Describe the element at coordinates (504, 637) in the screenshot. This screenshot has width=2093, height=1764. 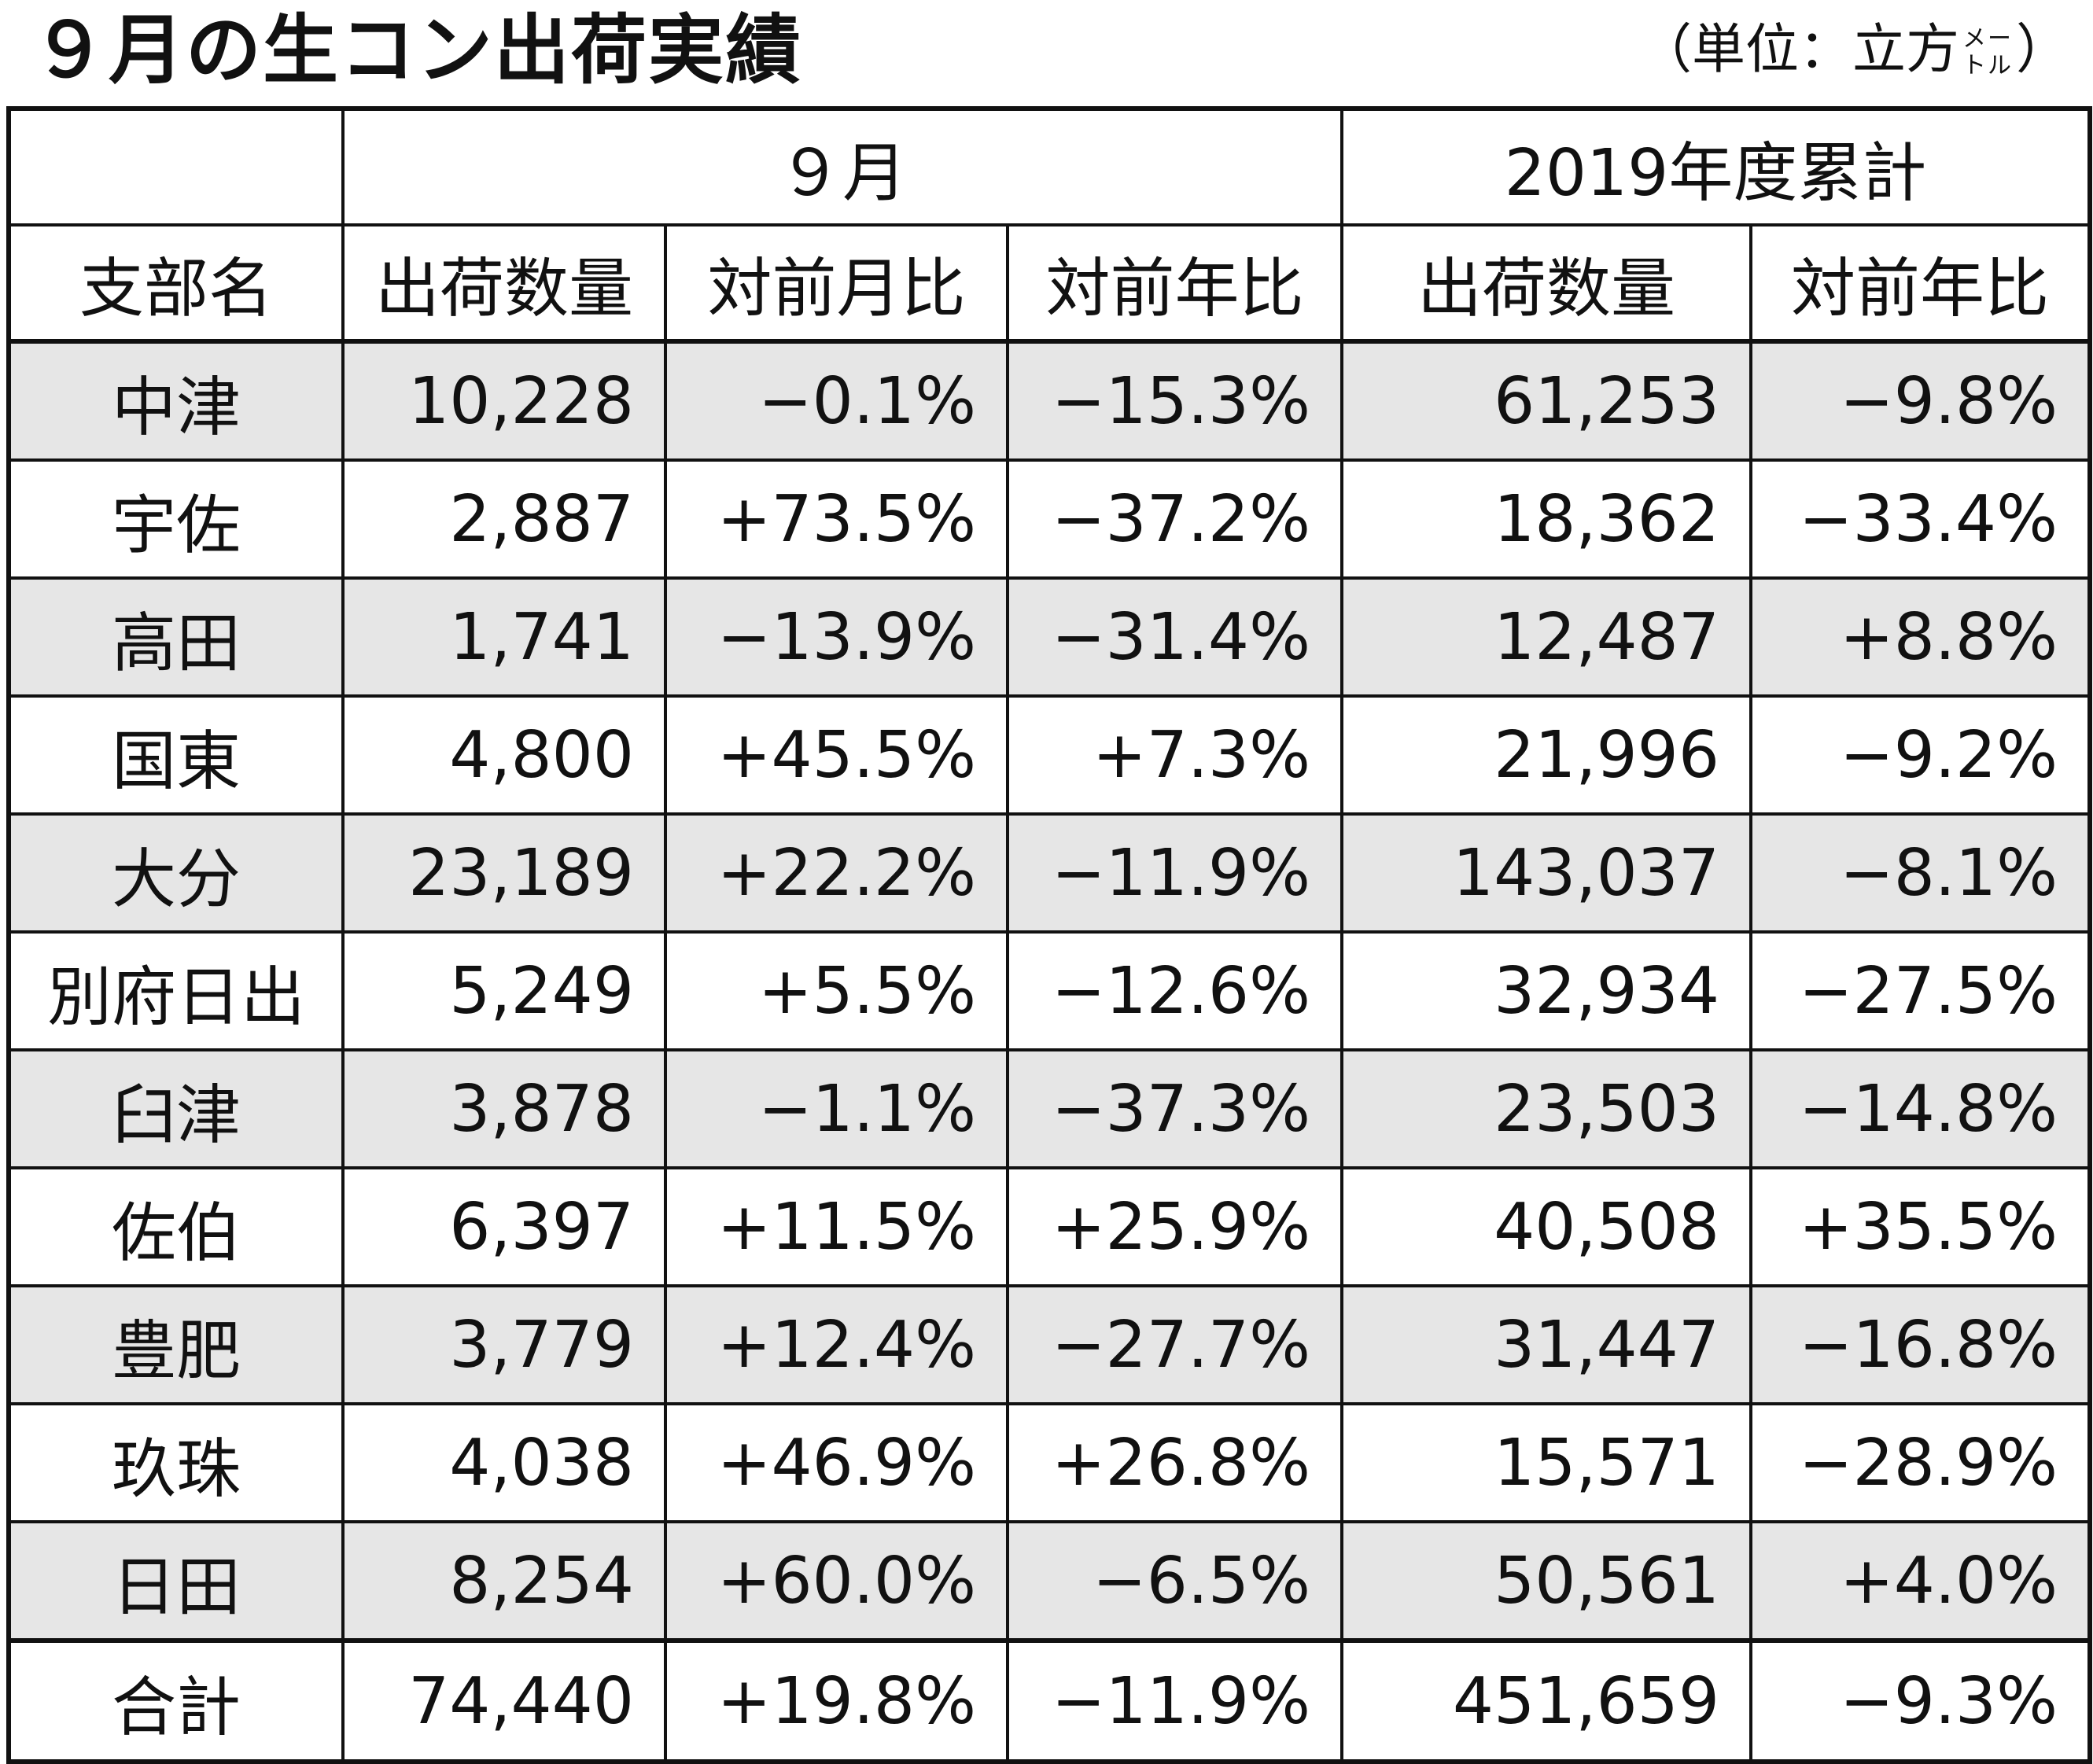
I see `cell-month-qty: 1,741` at that location.